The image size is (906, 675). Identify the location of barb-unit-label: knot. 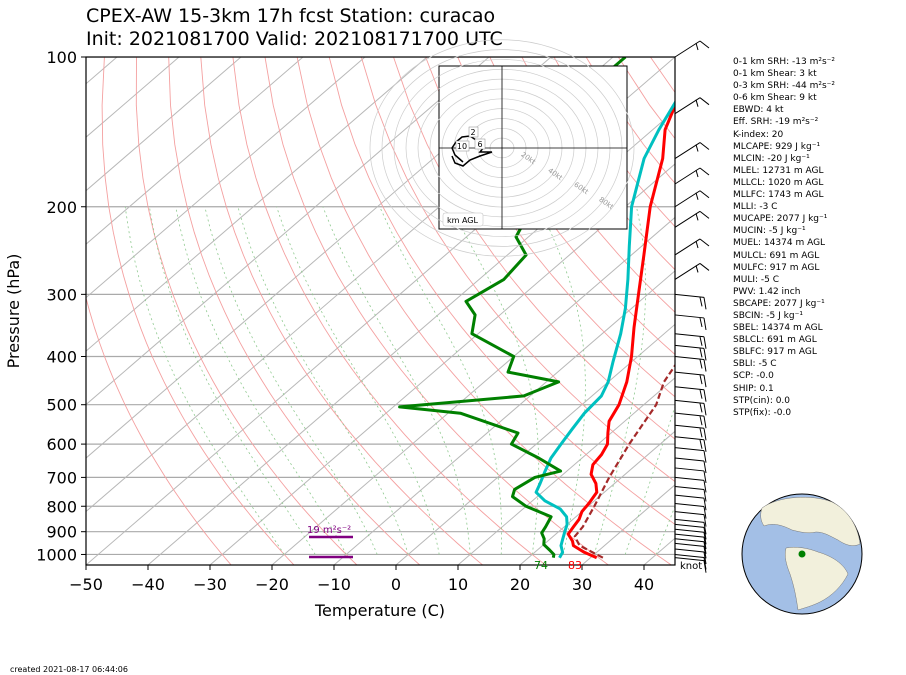
(691, 566).